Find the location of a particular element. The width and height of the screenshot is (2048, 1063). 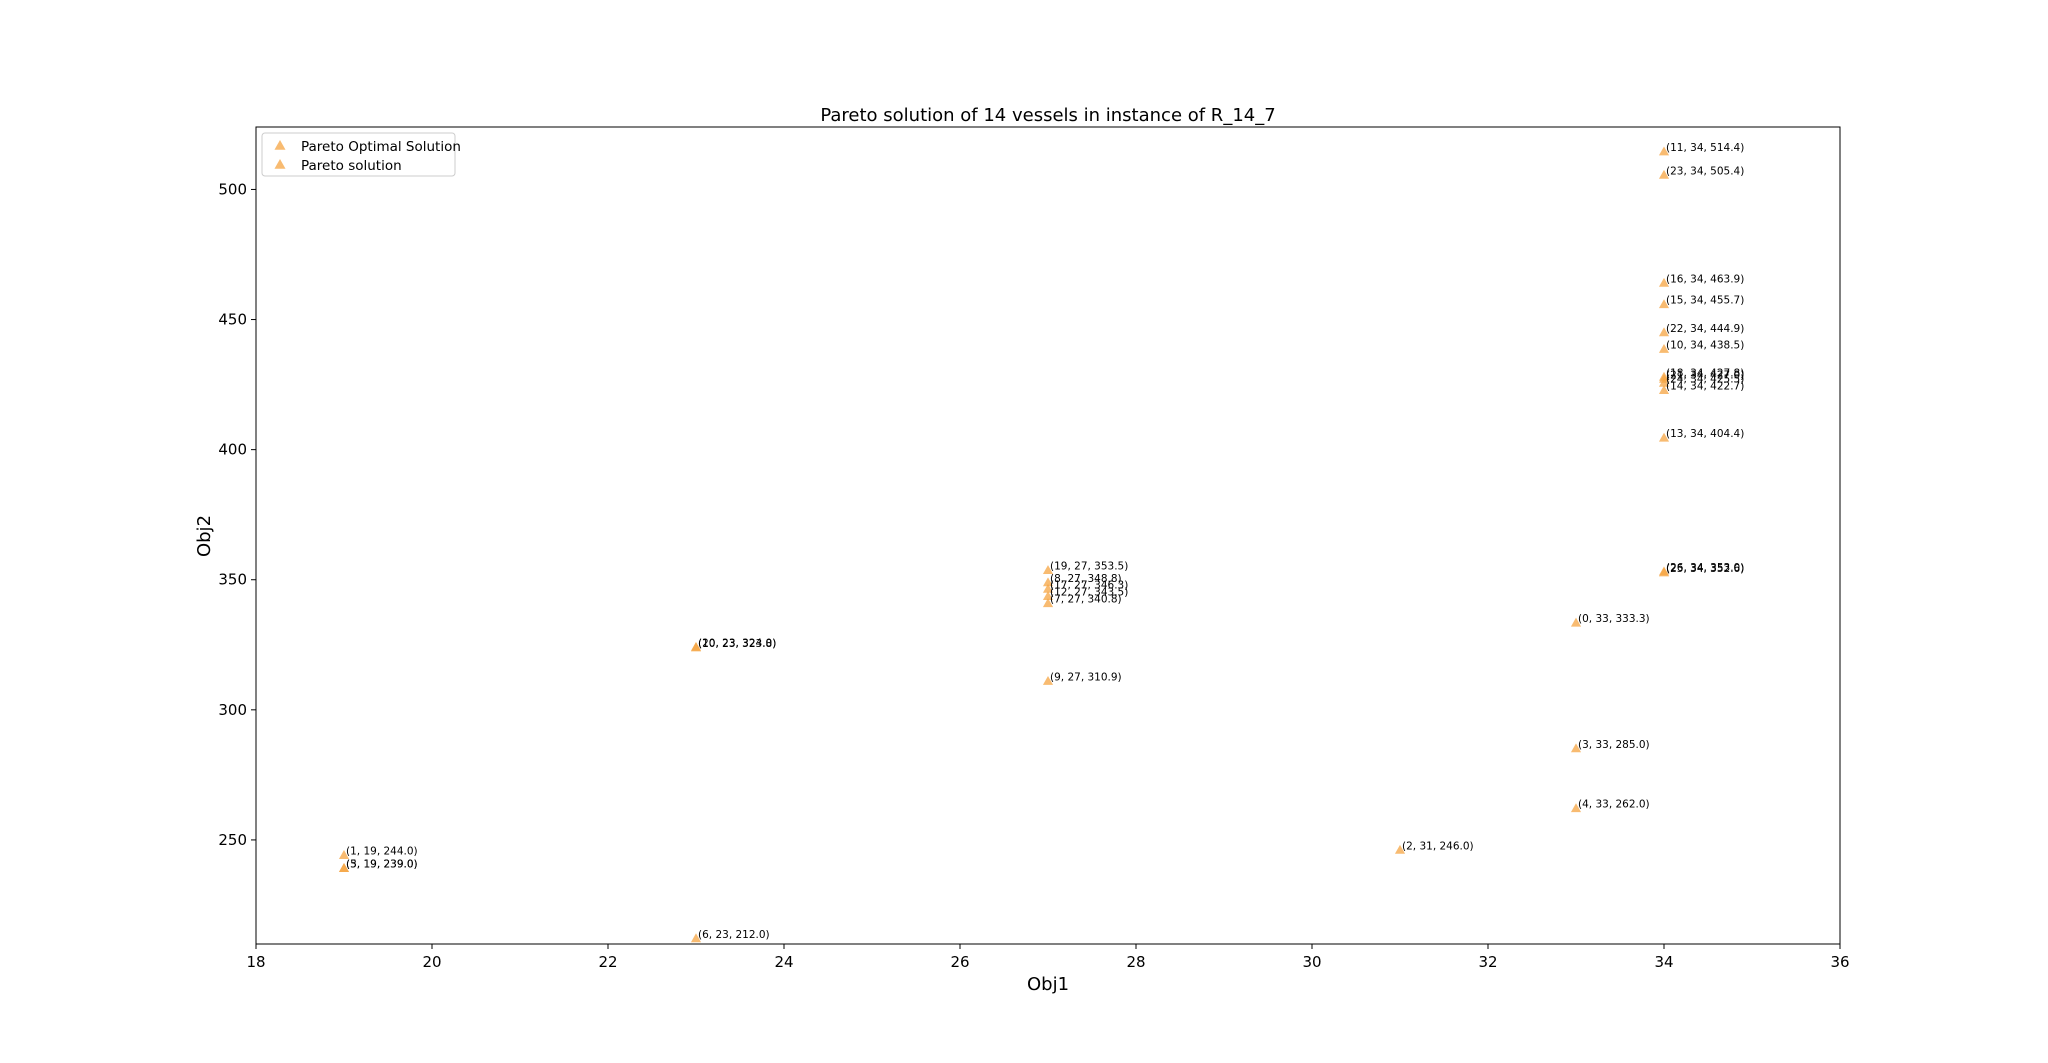

y-tick-label: 400 is located at coordinates (232, 450).